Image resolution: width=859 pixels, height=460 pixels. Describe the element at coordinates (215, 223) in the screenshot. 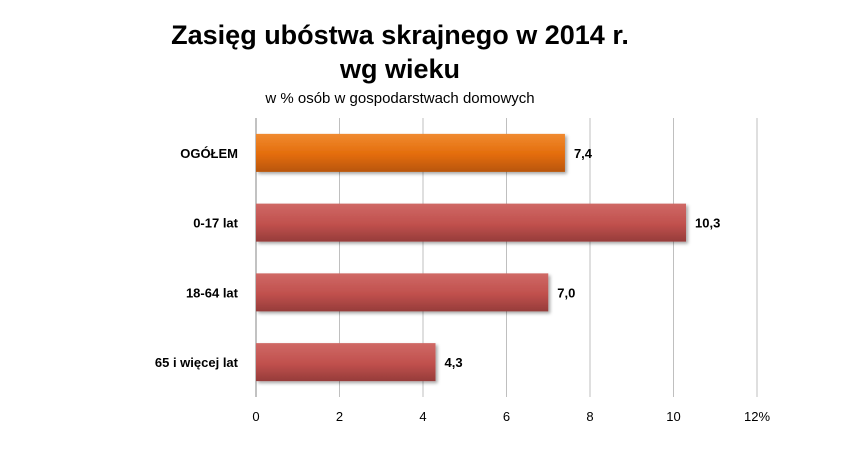

I see `category-label: 0-17 lat` at that location.